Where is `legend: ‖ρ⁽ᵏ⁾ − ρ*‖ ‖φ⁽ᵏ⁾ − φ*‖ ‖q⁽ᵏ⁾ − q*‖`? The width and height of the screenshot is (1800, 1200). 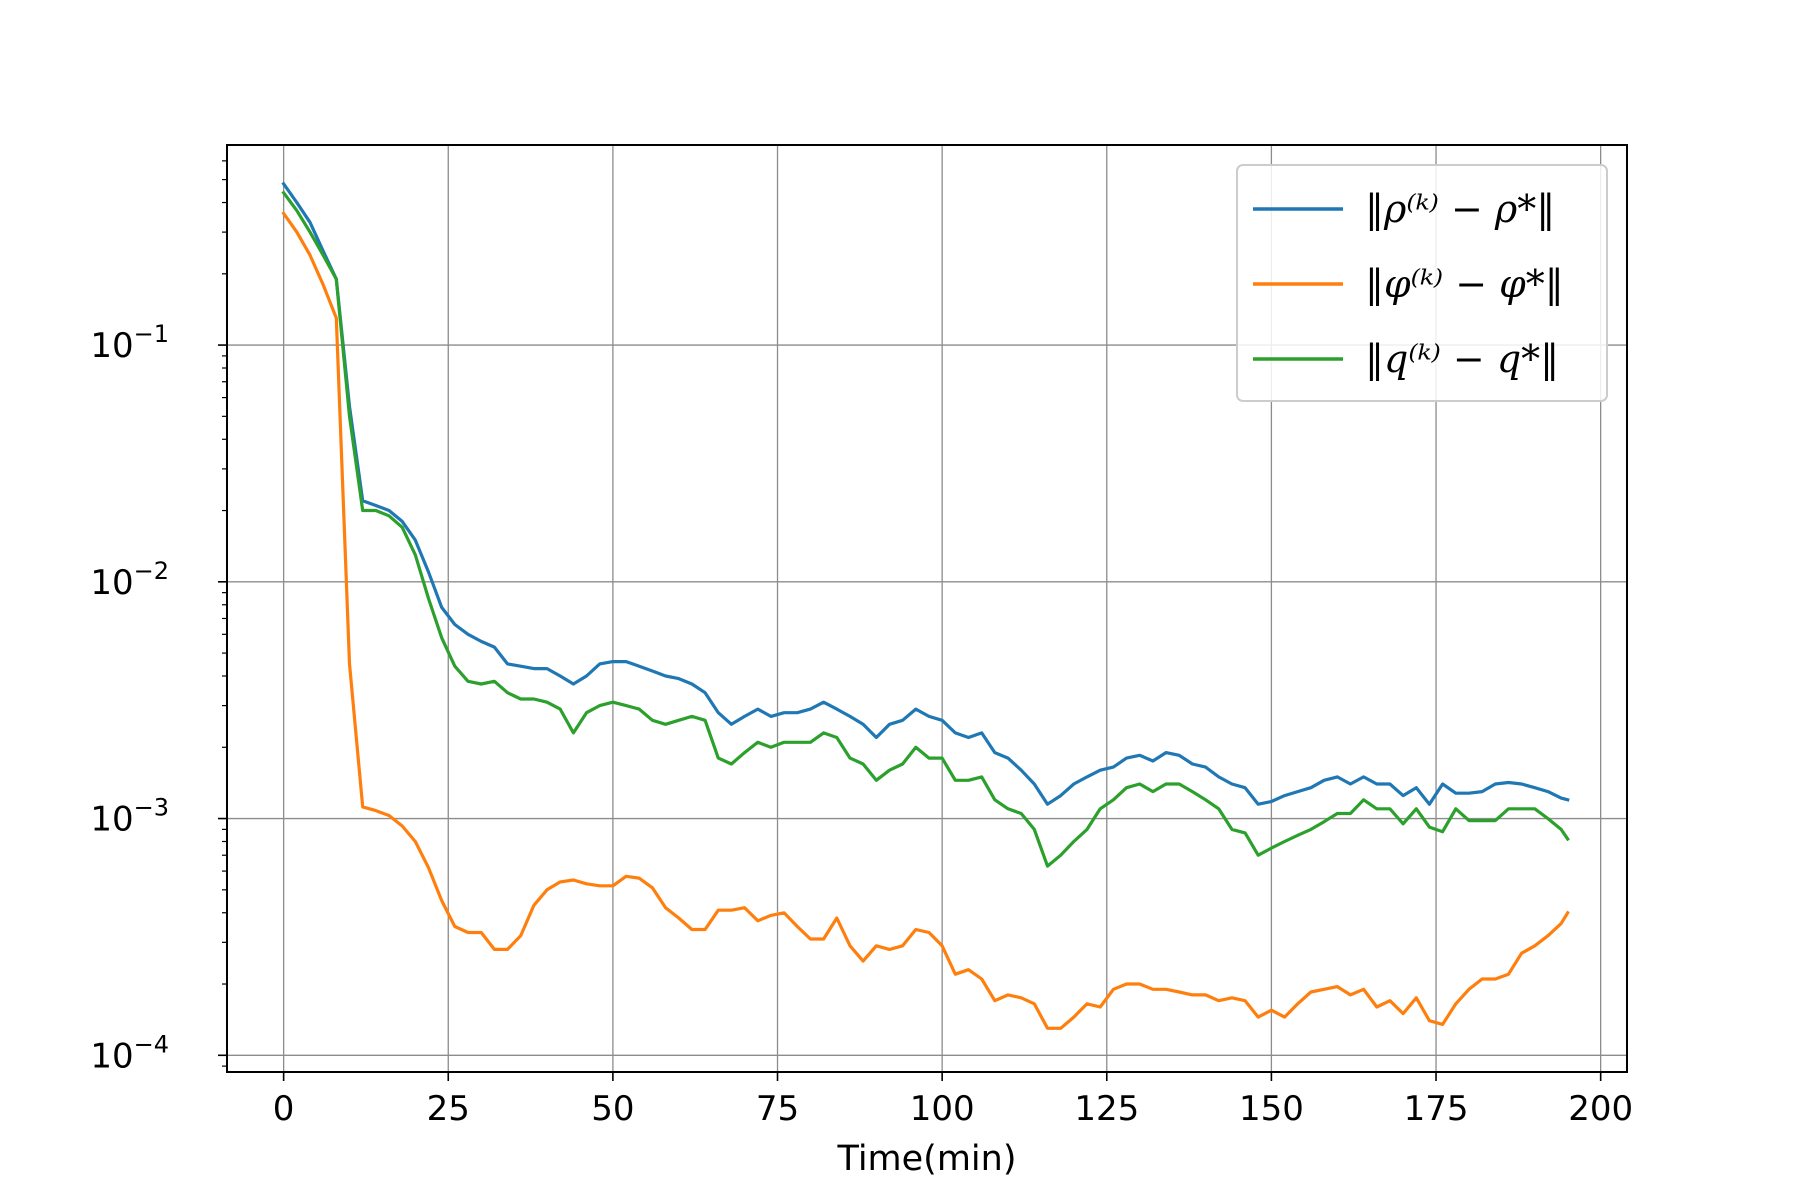 legend: ‖ρ⁽ᵏ⁾ − ρ*‖ ‖φ⁽ᵏ⁾ − φ*‖ ‖q⁽ᵏ⁾ − q*‖ is located at coordinates (1422, 283).